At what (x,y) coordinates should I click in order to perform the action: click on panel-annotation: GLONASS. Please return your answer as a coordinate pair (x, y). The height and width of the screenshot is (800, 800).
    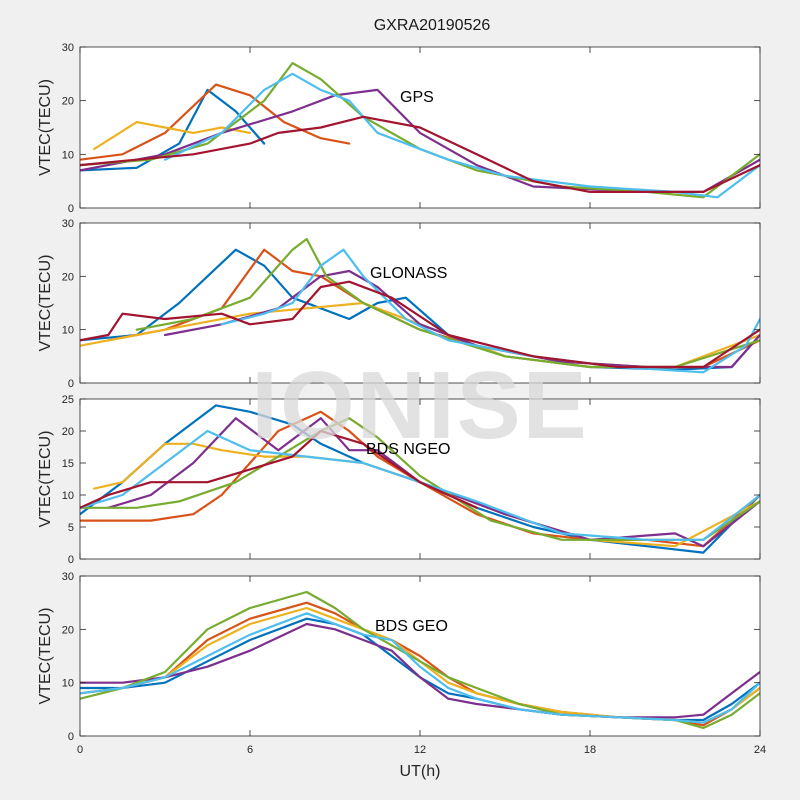
    Looking at the image, I should click on (408, 273).